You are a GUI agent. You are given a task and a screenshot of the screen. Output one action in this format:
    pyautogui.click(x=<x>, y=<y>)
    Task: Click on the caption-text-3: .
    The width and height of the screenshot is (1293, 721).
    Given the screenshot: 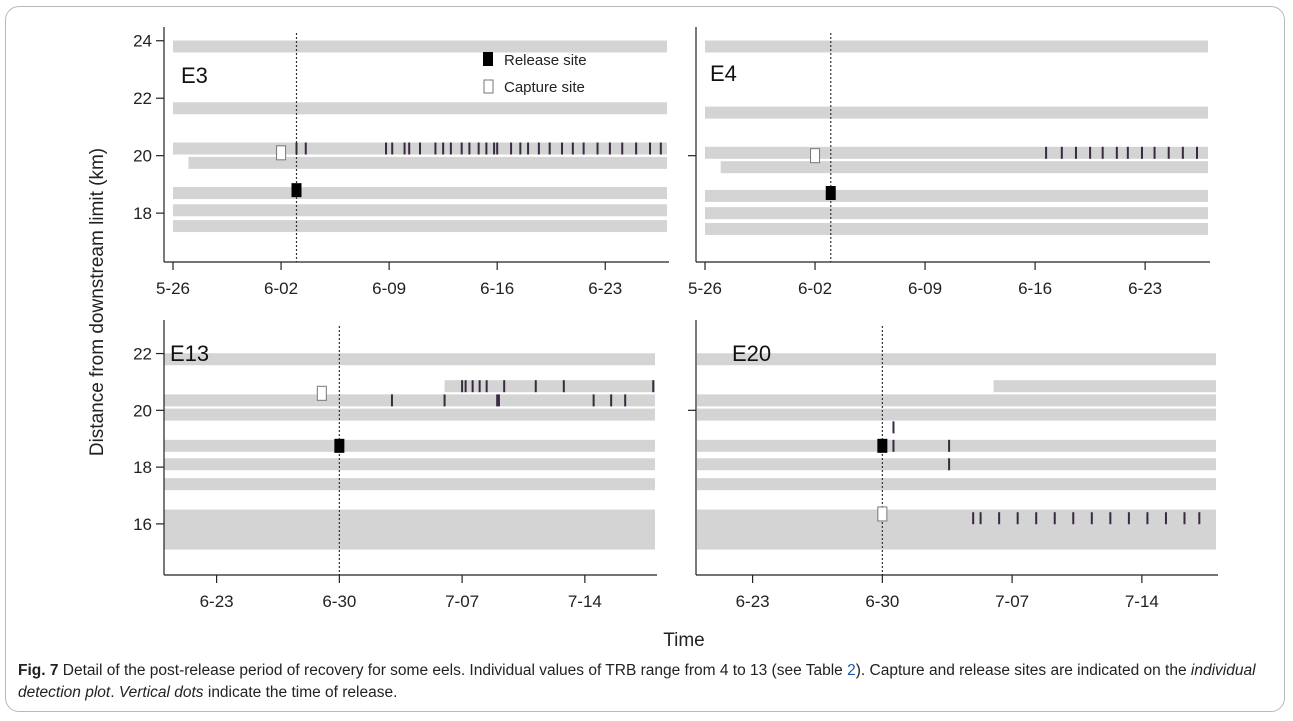 What is the action you would take?
    pyautogui.click(x=114, y=692)
    